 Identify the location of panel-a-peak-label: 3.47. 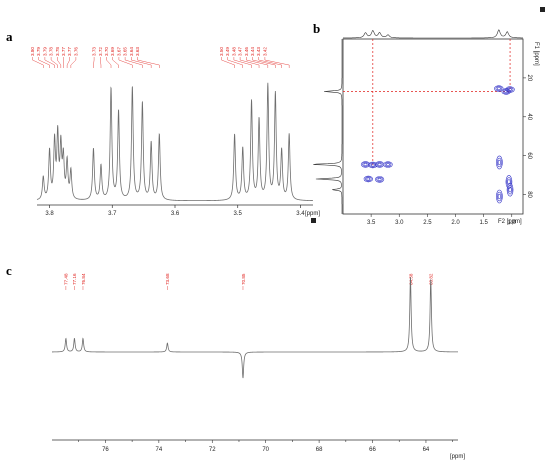
(240, 51).